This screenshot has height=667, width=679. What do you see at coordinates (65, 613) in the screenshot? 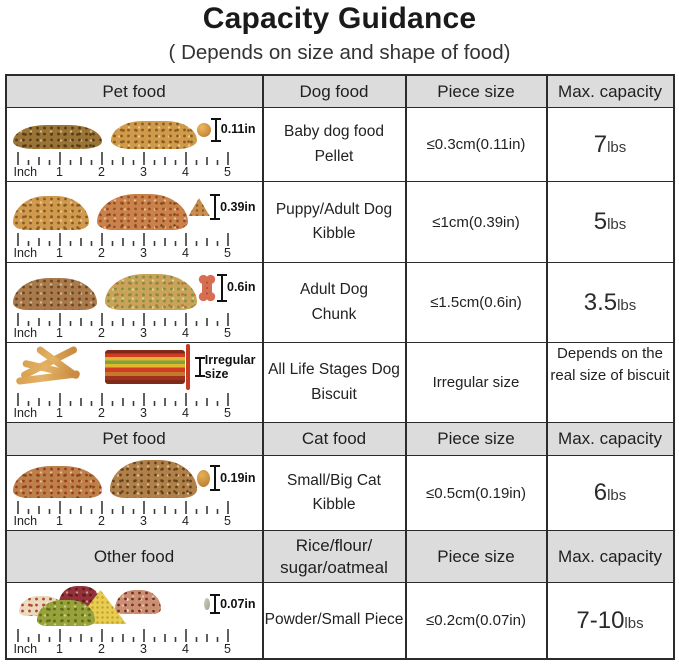
I see `mung-bean-pile-image` at bounding box center [65, 613].